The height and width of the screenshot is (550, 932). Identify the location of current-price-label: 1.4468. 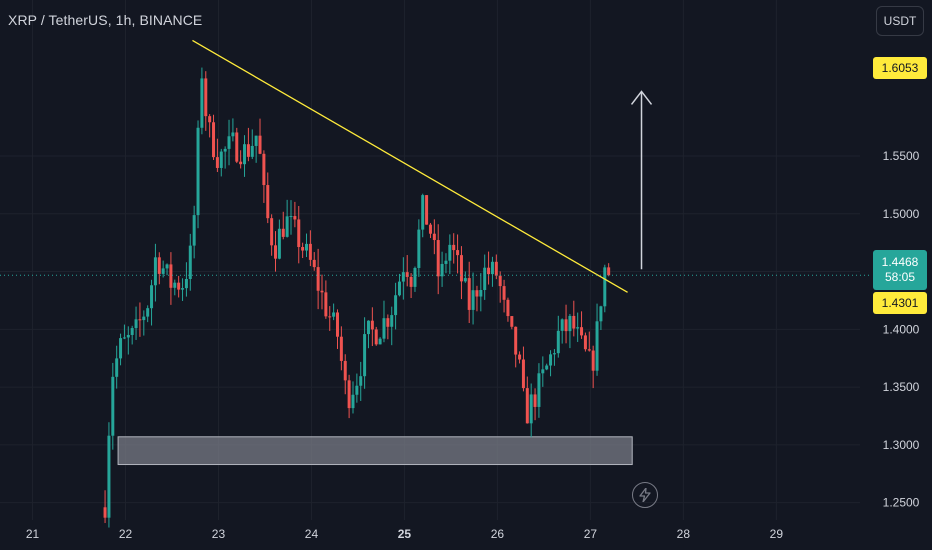
(900, 262).